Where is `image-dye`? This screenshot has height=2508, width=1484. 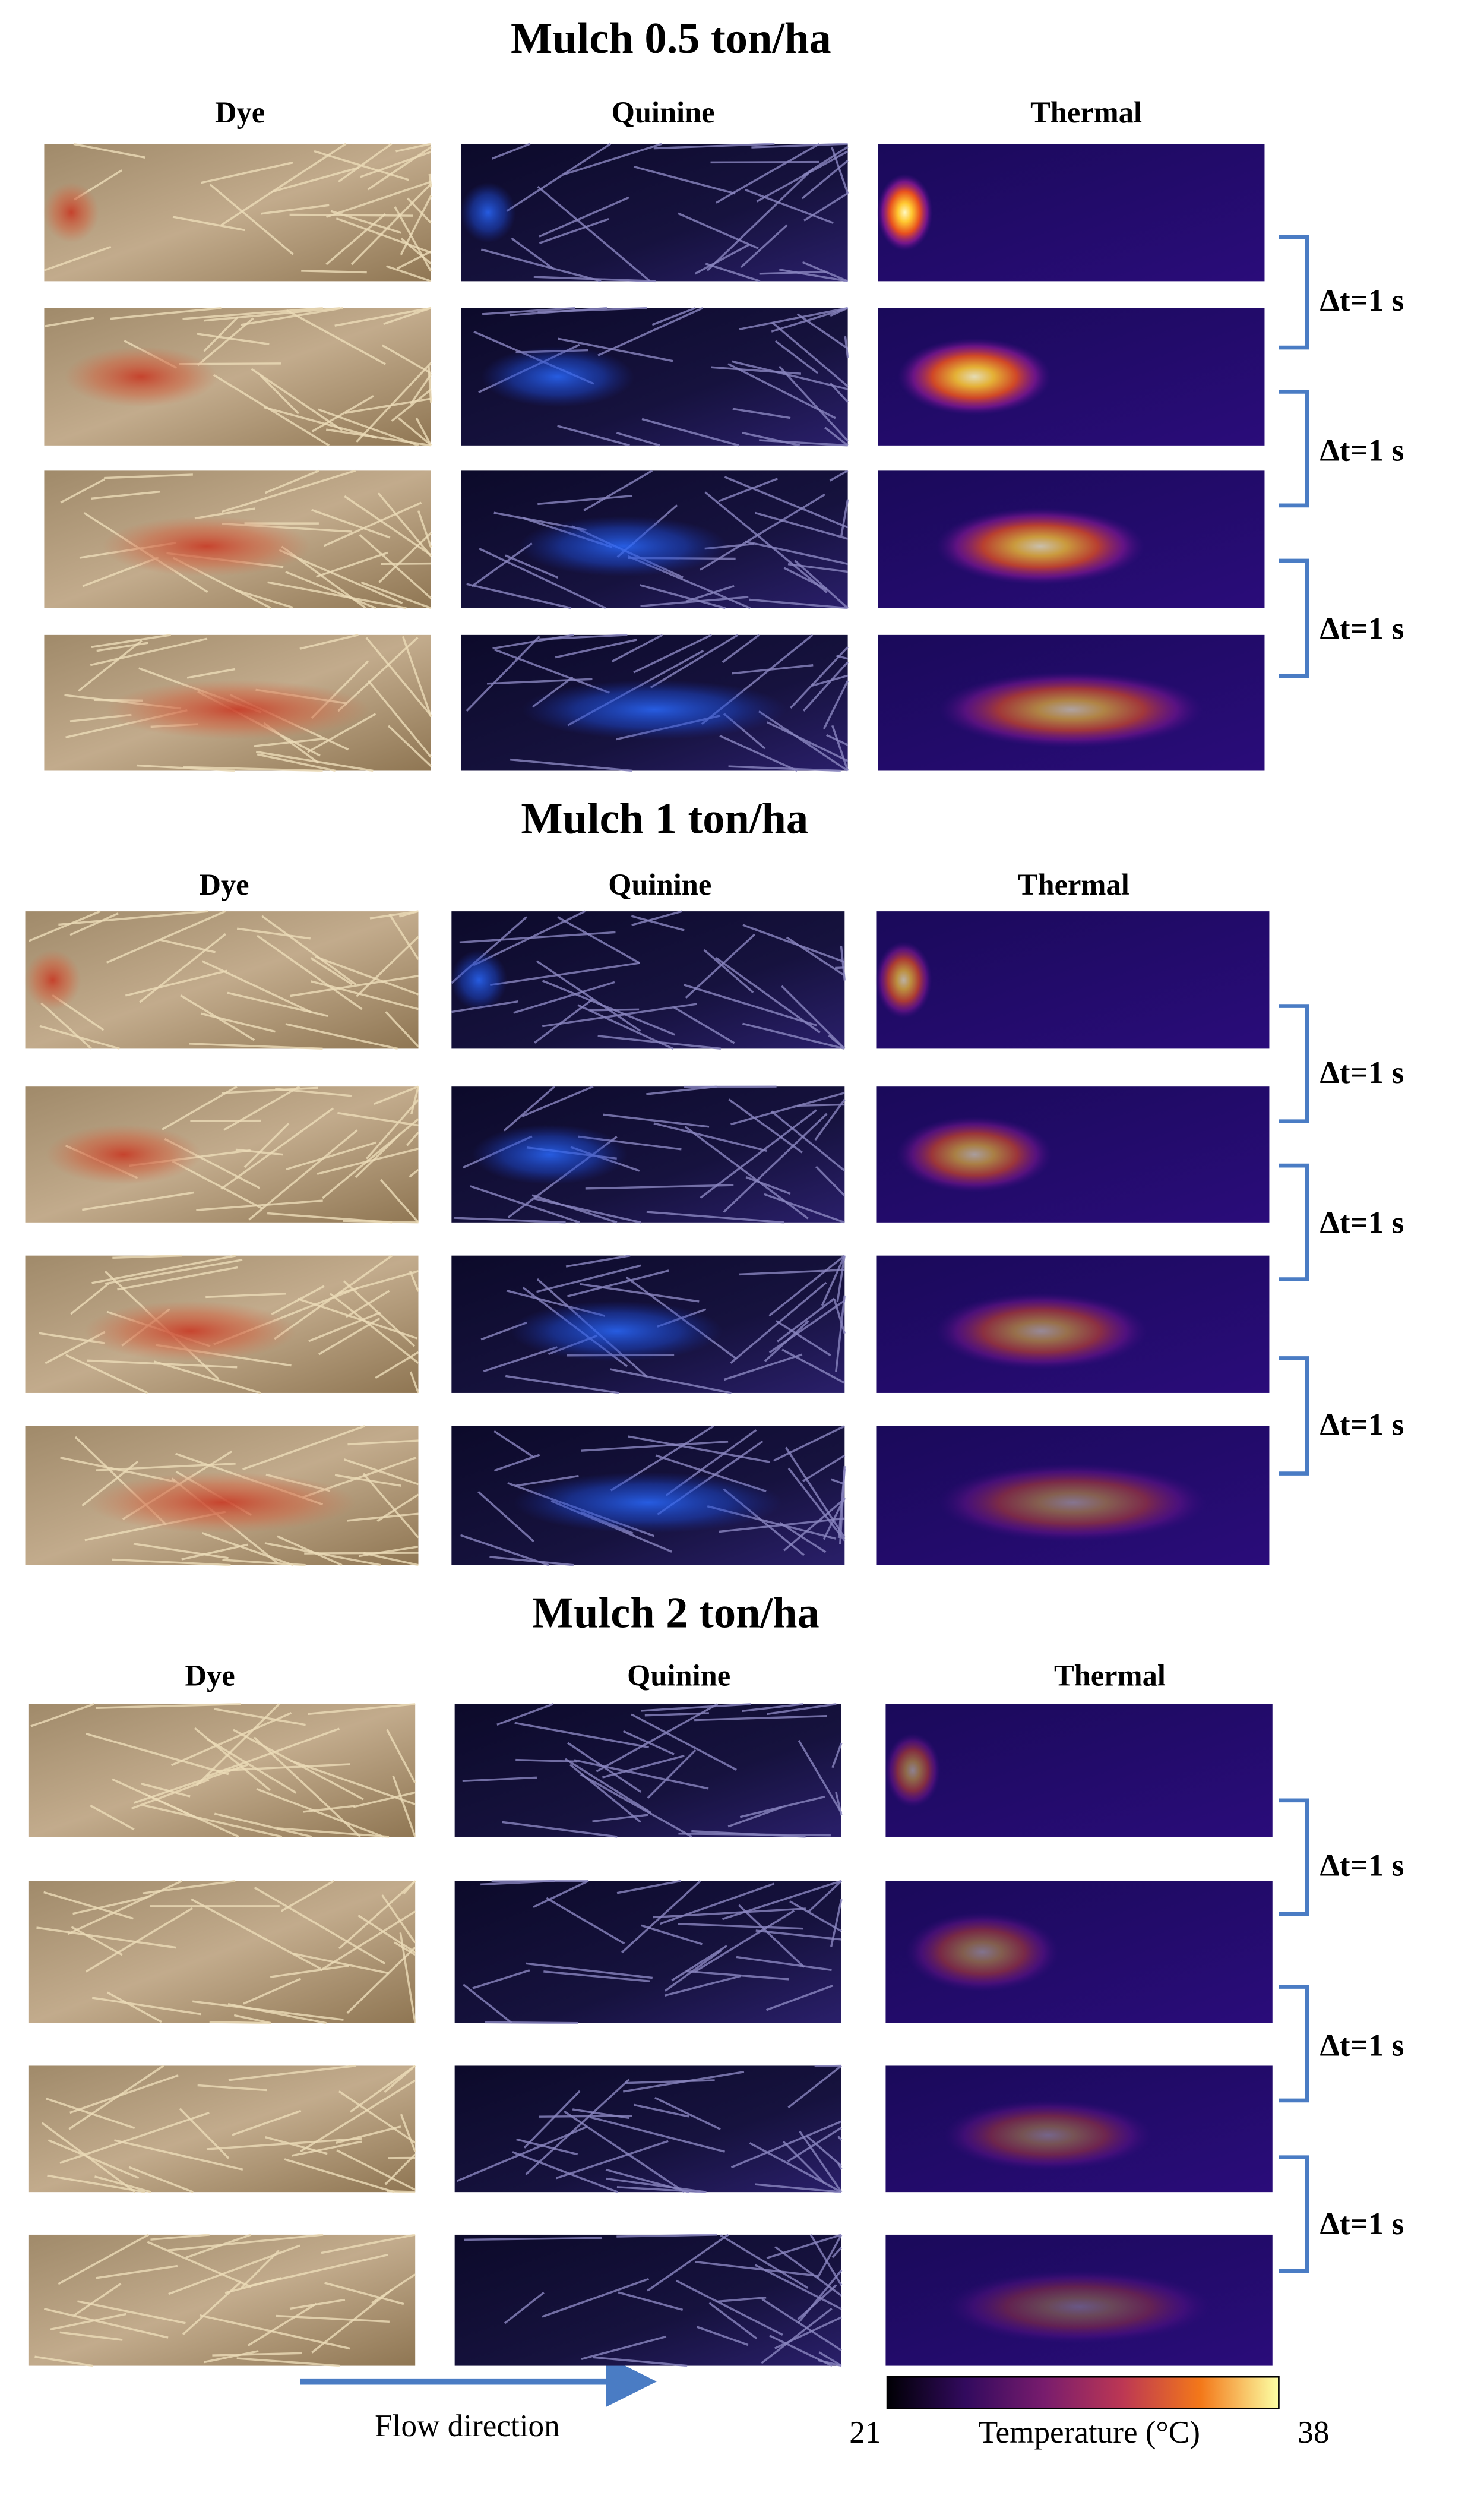
image-dye is located at coordinates (222, 1952).